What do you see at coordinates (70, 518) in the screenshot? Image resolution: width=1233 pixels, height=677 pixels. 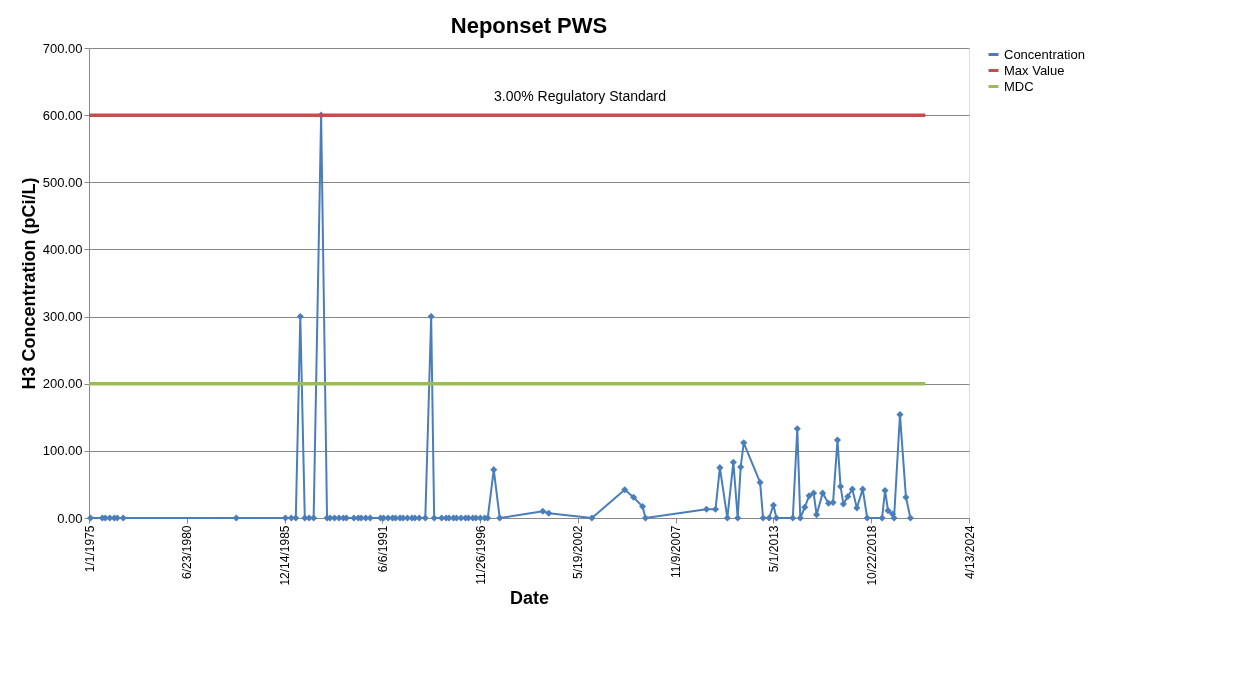 I see `y-tick-label: 0.00` at bounding box center [70, 518].